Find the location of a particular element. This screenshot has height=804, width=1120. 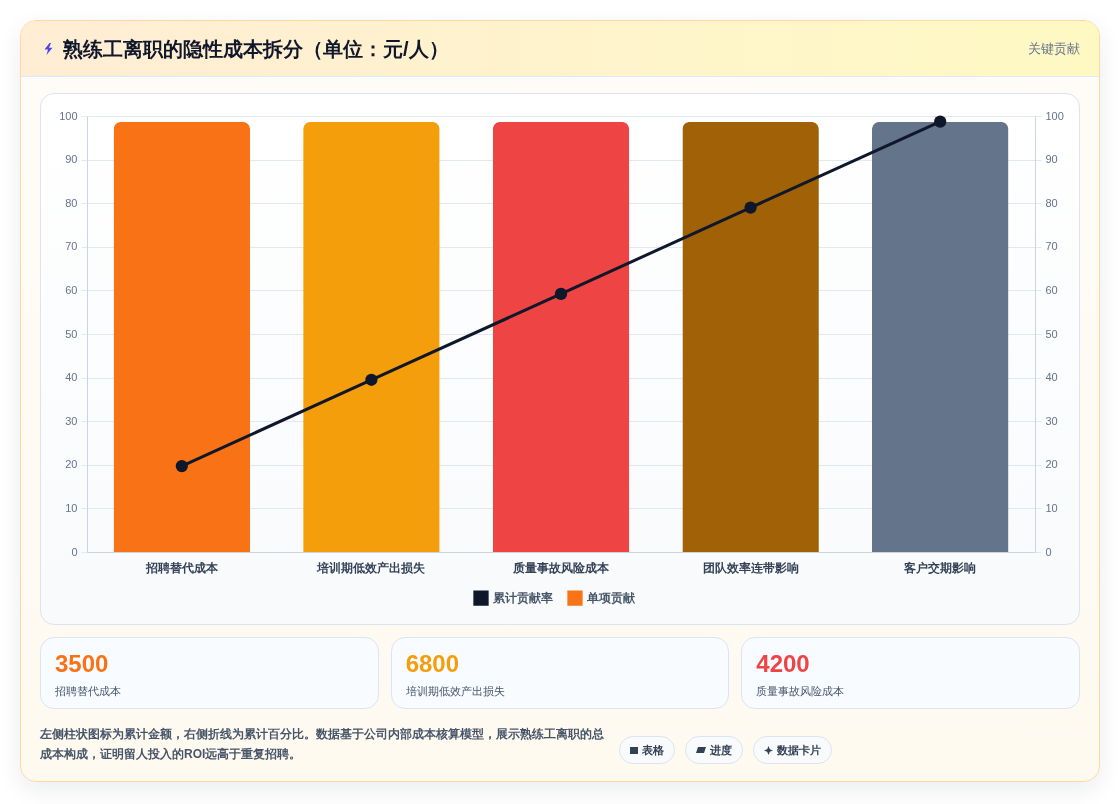

pill-button: 进度 is located at coordinates (714, 750).